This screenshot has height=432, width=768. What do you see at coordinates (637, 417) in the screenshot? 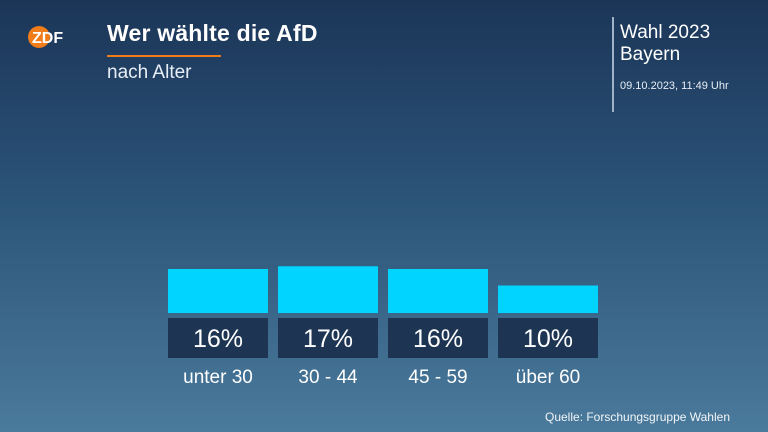
I see `source-note: Quelle: Forschungsgruppe Wahlen` at bounding box center [637, 417].